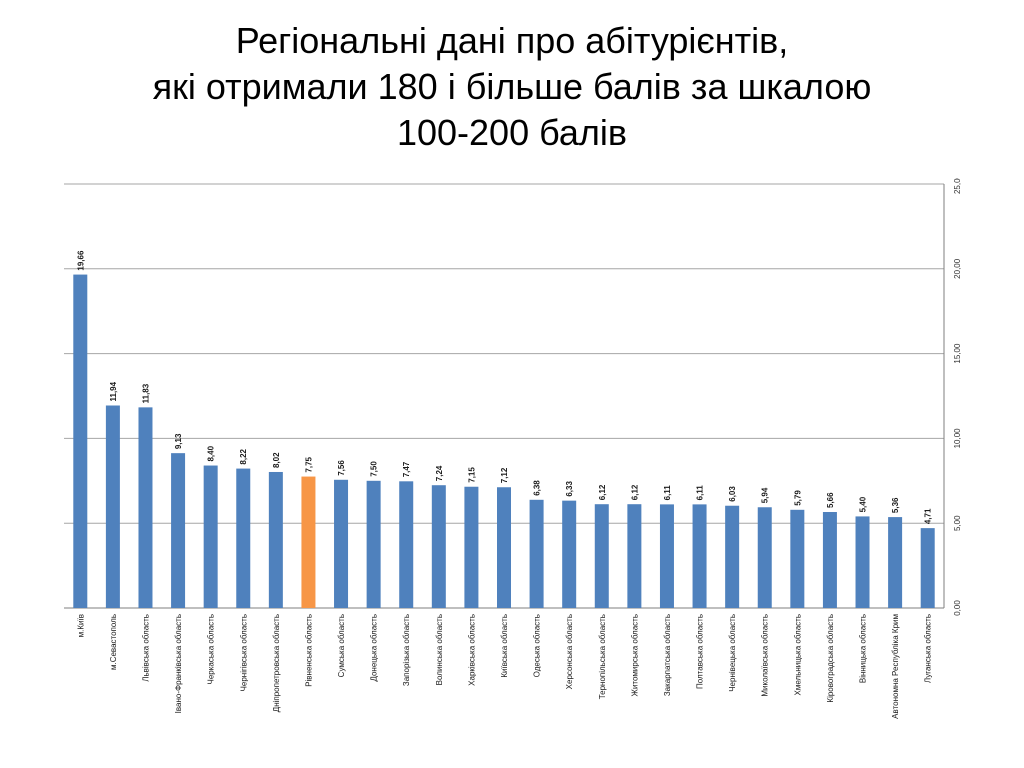 This screenshot has height=768, width=1024. What do you see at coordinates (957, 523) in the screenshot?
I see `y-tick-label: 5,00` at bounding box center [957, 523].